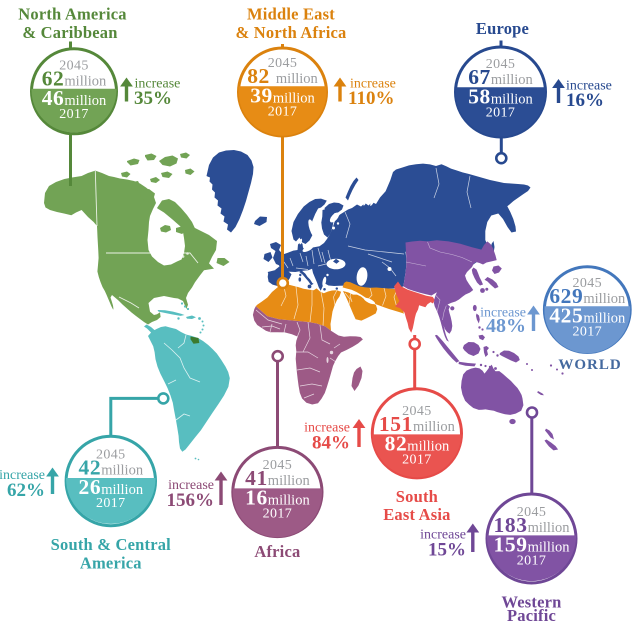 The image size is (640, 627). What do you see at coordinates (191, 500) in the screenshot?
I see `svg-text: 156%` at bounding box center [191, 500].